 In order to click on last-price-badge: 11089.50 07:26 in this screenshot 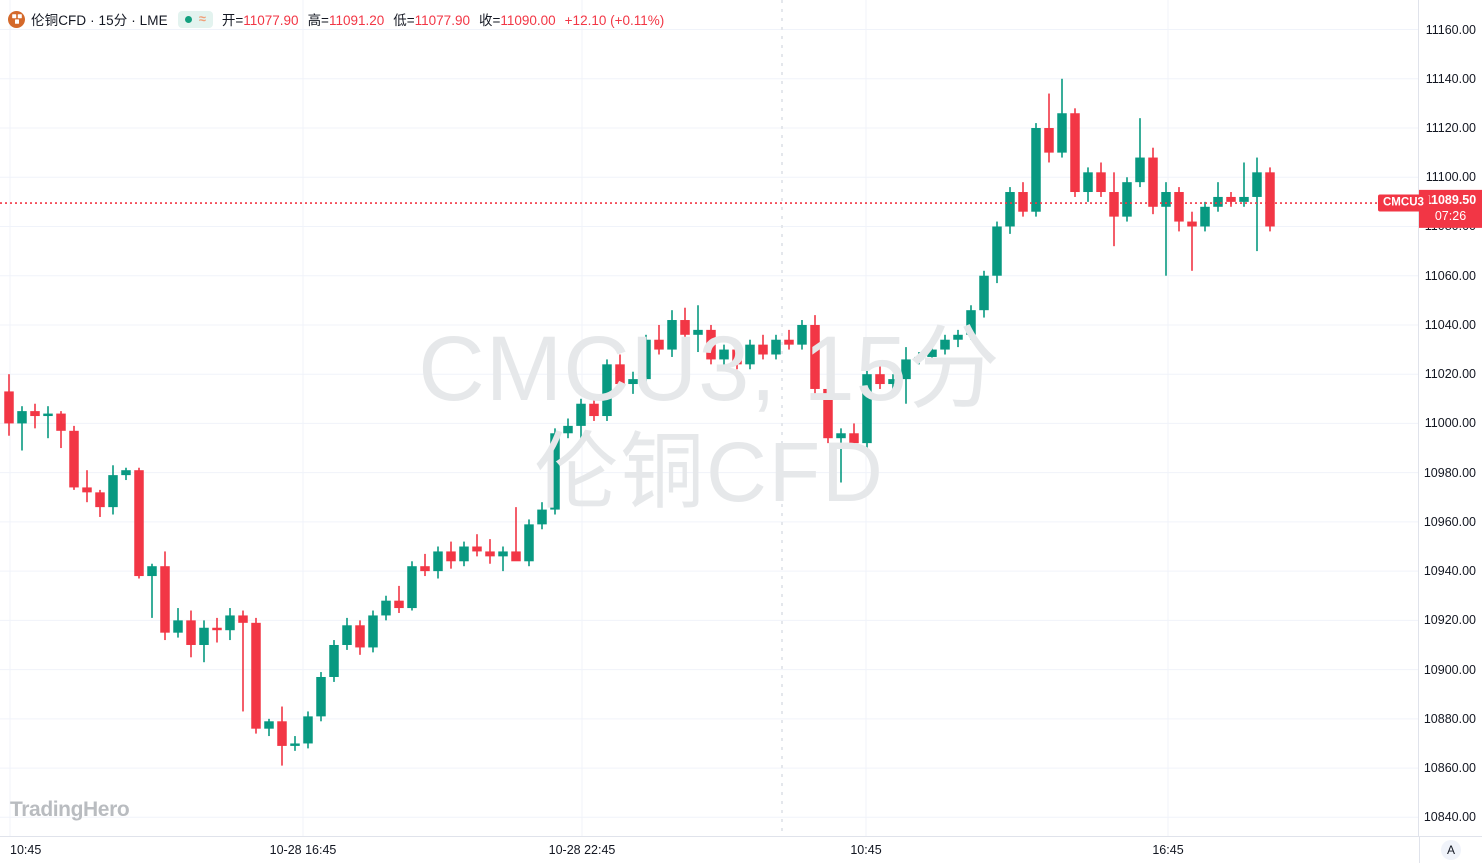, I will do `click(1450, 209)`.